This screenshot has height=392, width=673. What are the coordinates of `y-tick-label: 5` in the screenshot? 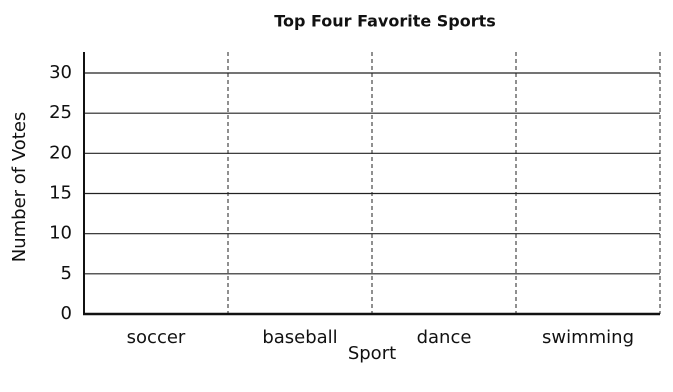 It's located at (66, 273).